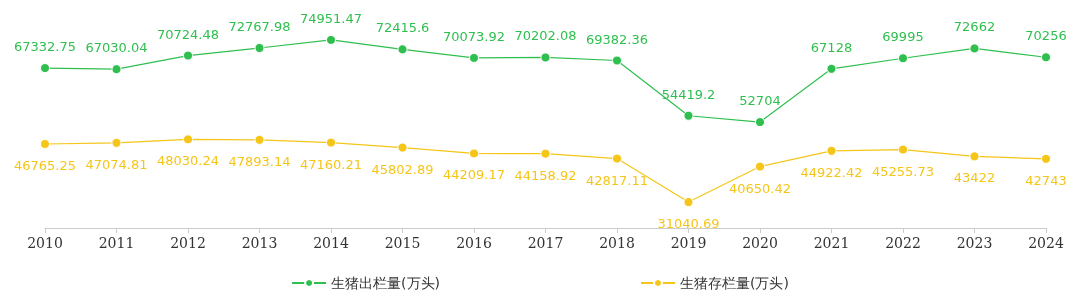 Image resolution: width=1080 pixels, height=297 pixels. Describe the element at coordinates (188, 34) in the screenshot. I see `data-label: 70724.48` at that location.